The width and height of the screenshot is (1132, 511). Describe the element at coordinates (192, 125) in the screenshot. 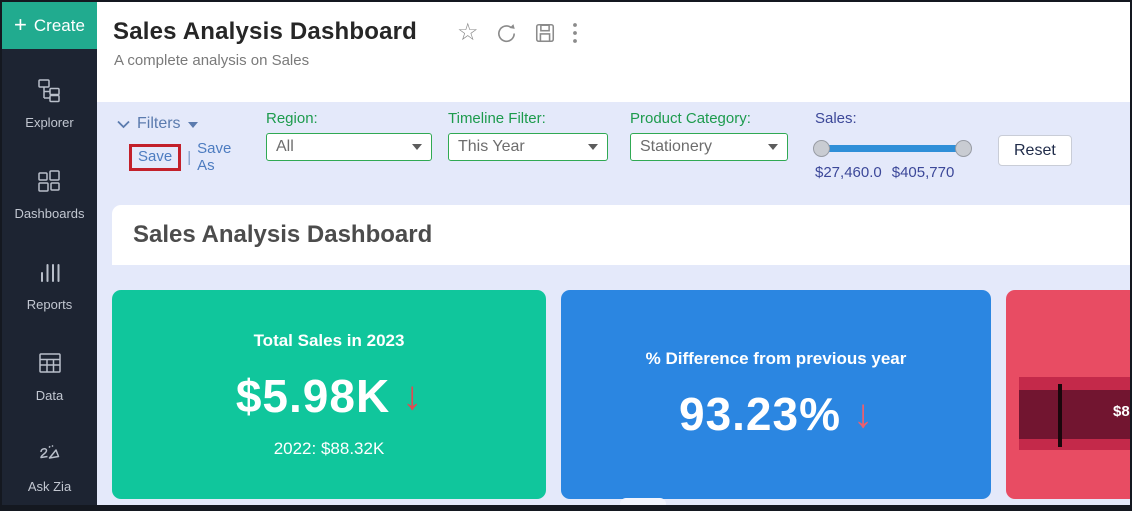

I see `filters-caret-icon` at that location.